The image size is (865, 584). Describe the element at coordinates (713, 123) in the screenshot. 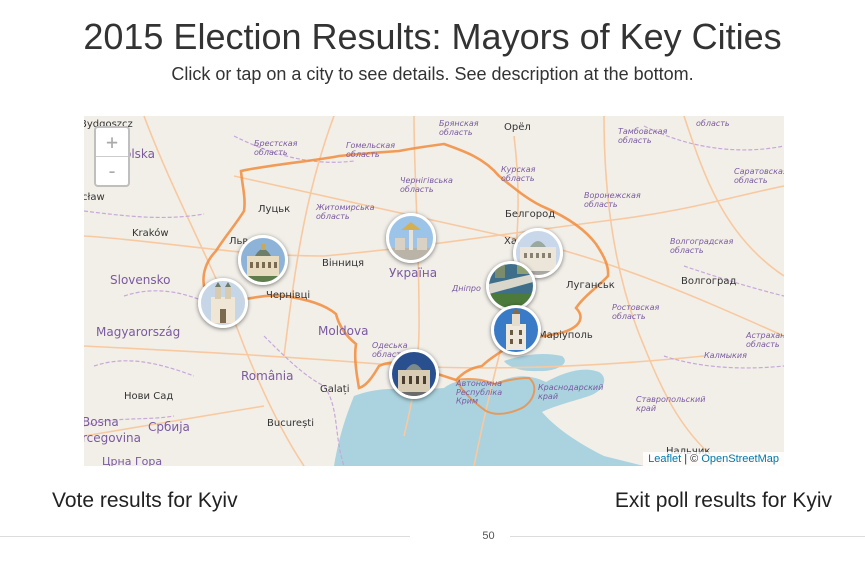

I see `map-label-oblast-top: область` at that location.